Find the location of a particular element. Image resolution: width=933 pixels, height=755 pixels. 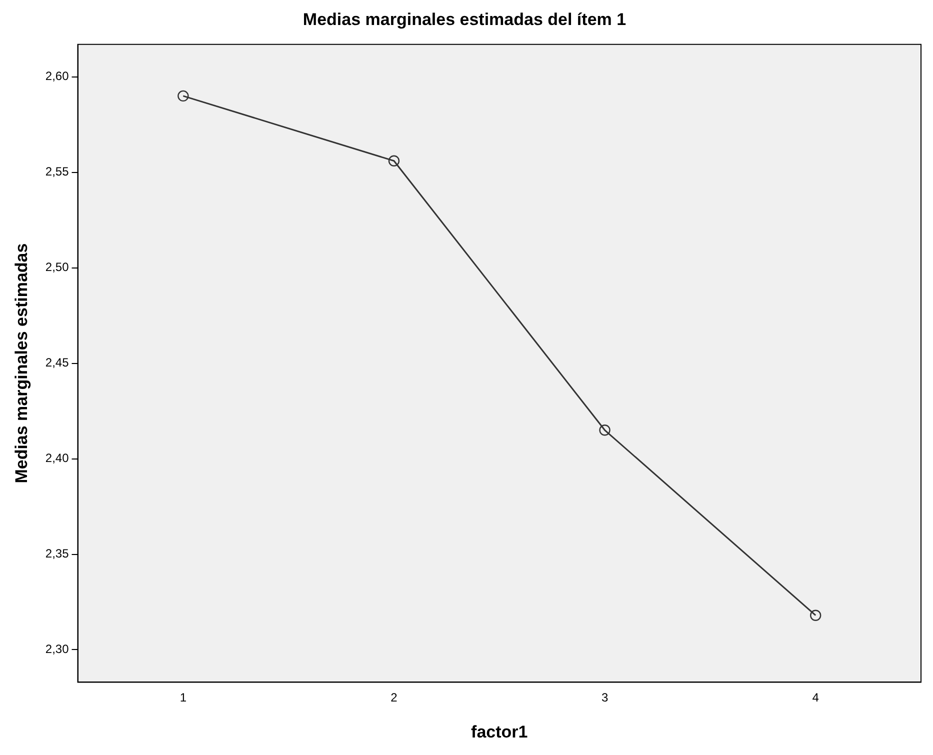

y-tick-label: 2,30 is located at coordinates (57, 649).